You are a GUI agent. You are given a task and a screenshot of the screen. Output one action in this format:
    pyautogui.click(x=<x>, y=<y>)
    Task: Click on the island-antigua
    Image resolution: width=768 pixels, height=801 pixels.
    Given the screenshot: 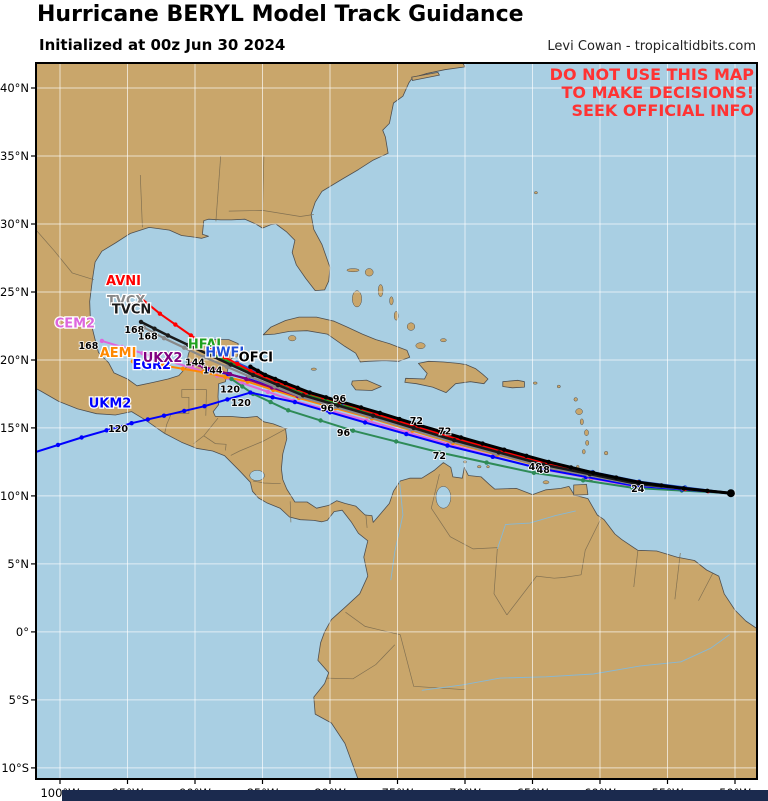 What is the action you would take?
    pyautogui.click(x=575, y=399)
    